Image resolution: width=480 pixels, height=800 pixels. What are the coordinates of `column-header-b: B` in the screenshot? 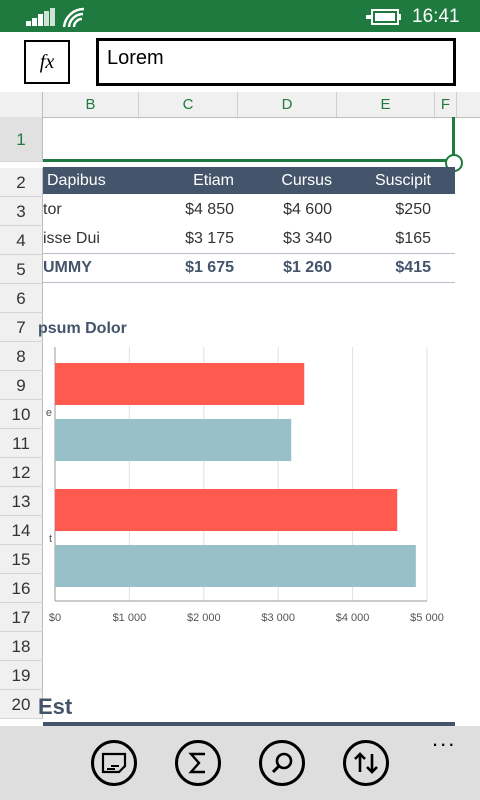 It's located at (91, 104).